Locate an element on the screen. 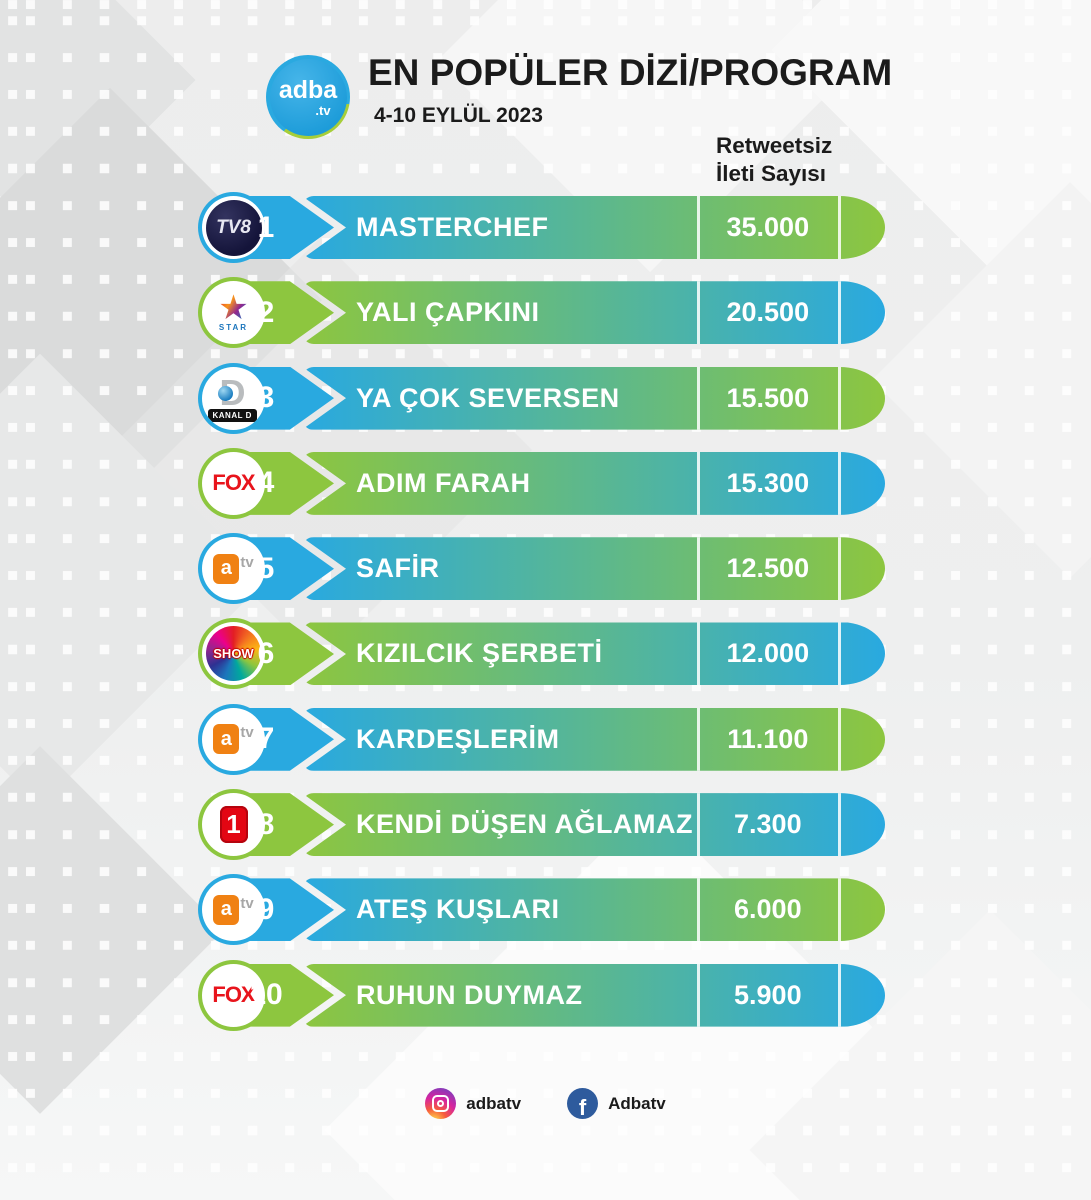  show-title: KENDİ DÜŞEN AĞLAMAZ is located at coordinates (524, 824).